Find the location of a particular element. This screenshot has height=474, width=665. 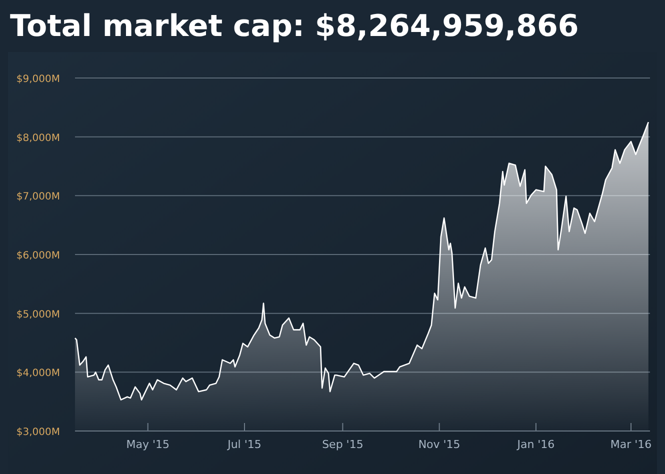

x-tick-label: Sep '15 is located at coordinates (343, 444).